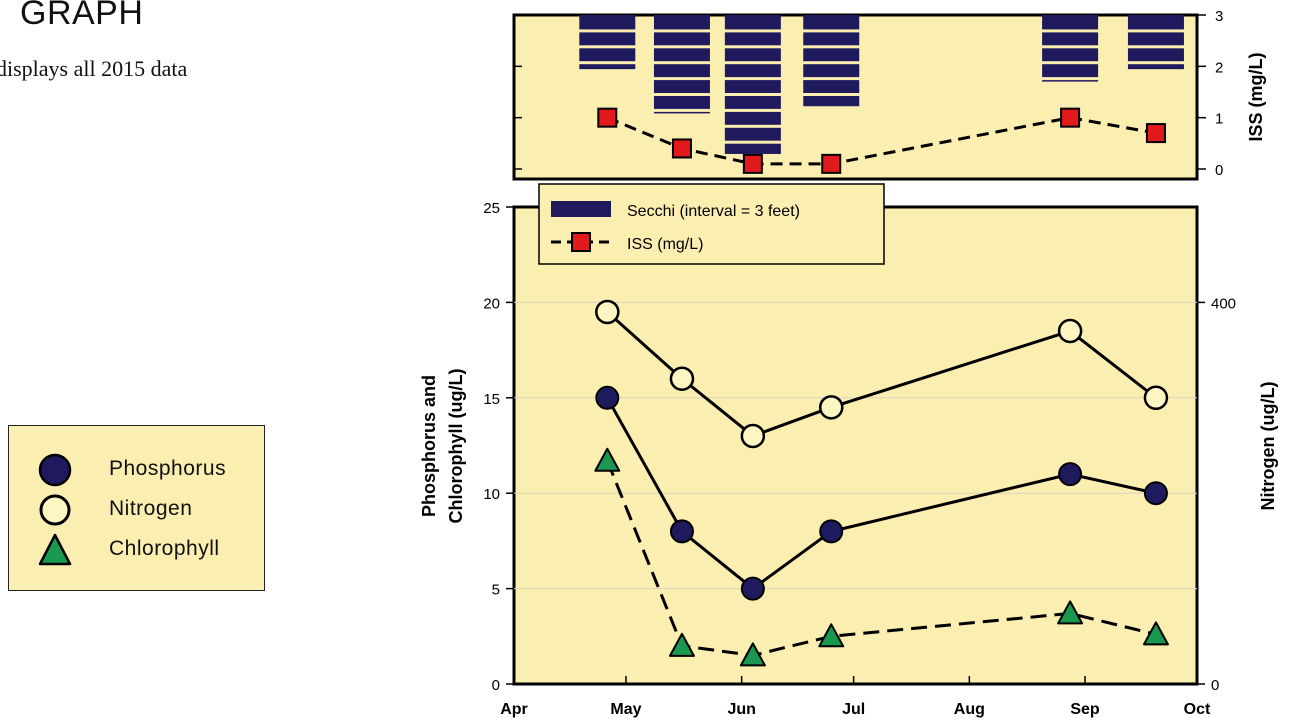  I want to click on left-axis-label-line2: Chlorophyll (ug/L), so click(456, 446).